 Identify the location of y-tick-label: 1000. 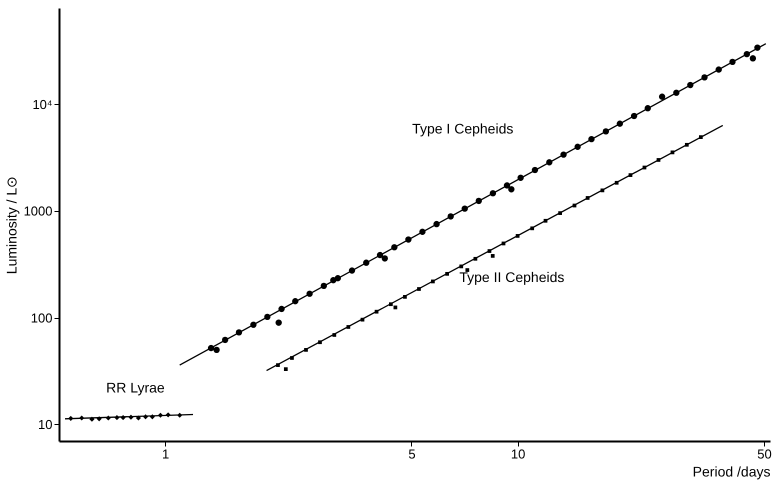
(38, 211).